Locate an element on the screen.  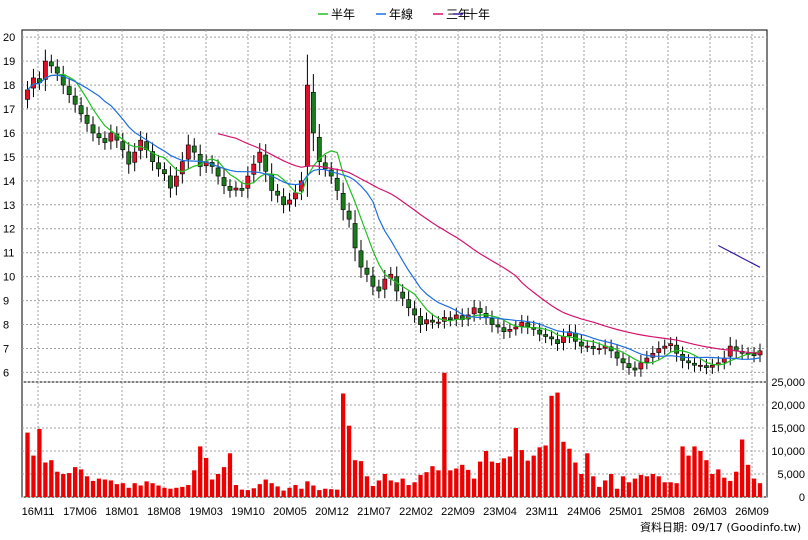
x-tick-label: 23M11 is located at coordinates (542, 512).